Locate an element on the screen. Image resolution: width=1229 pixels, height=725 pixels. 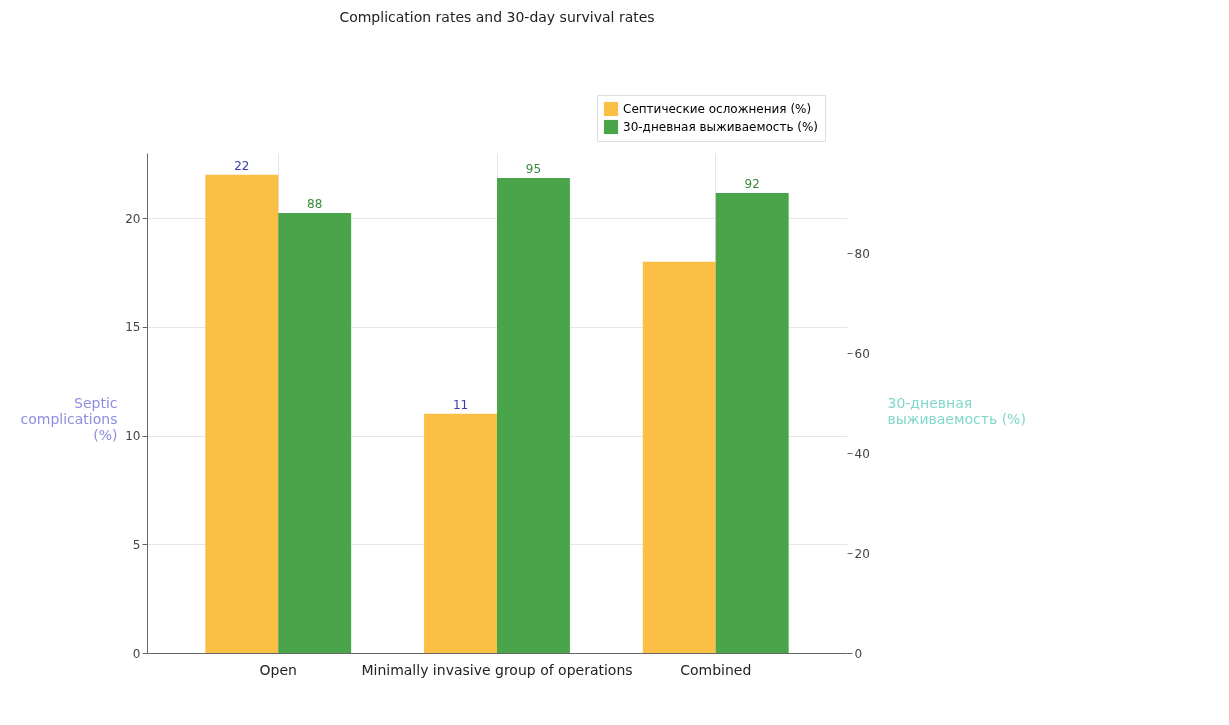
data-label: 92 is located at coordinates (752, 184).